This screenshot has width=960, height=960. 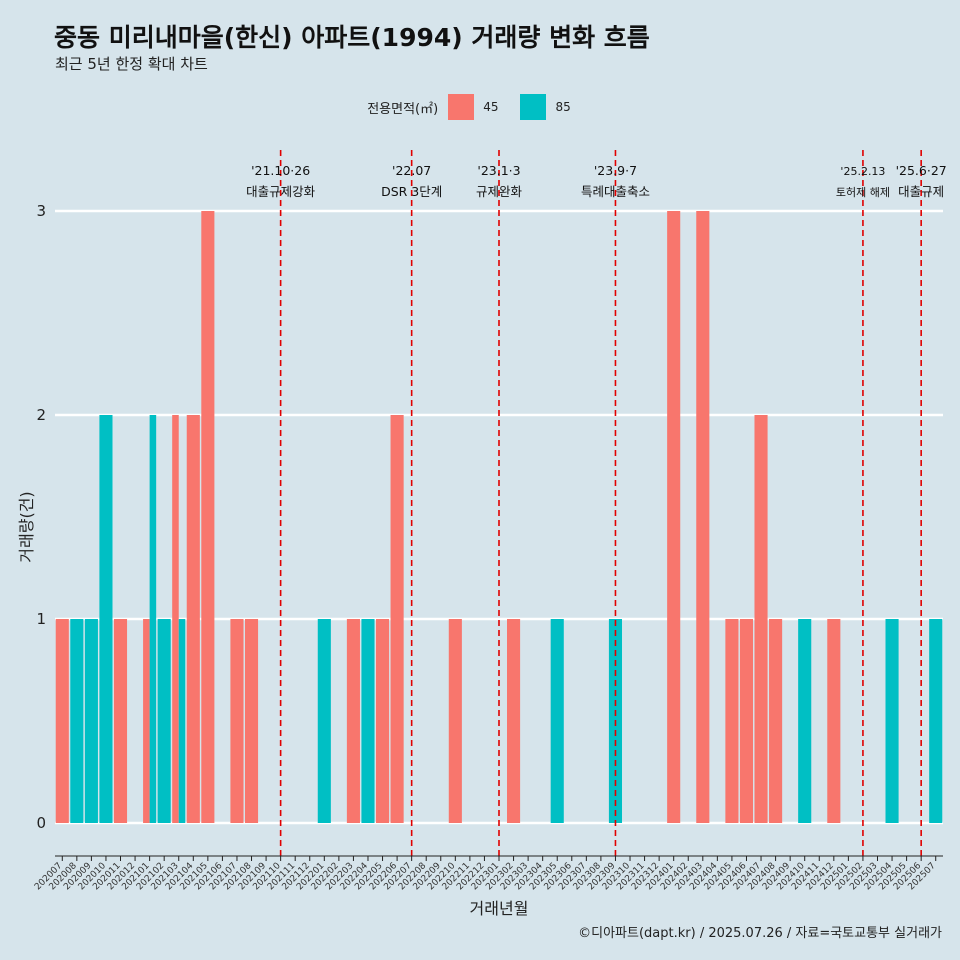 What do you see at coordinates (499, 191) in the screenshot?
I see `event-name-label: 규제완화` at bounding box center [499, 191].